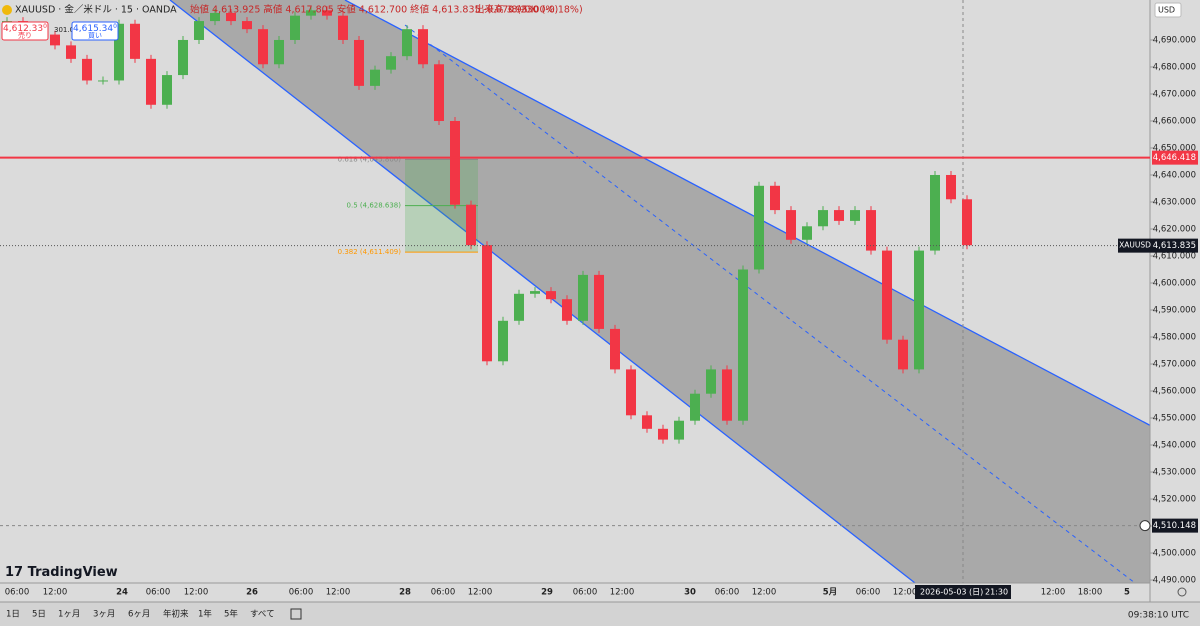 This screenshot has height=626, width=1200. Describe the element at coordinates (25, 35) in the screenshot. I see `sell-label: 売り` at that location.